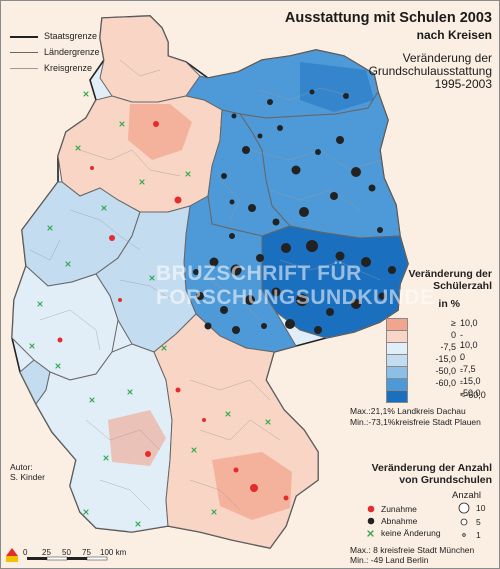  What do you see at coordinates (478, 535) in the screenshot?
I see `size-legend-value: 1` at bounding box center [478, 535].